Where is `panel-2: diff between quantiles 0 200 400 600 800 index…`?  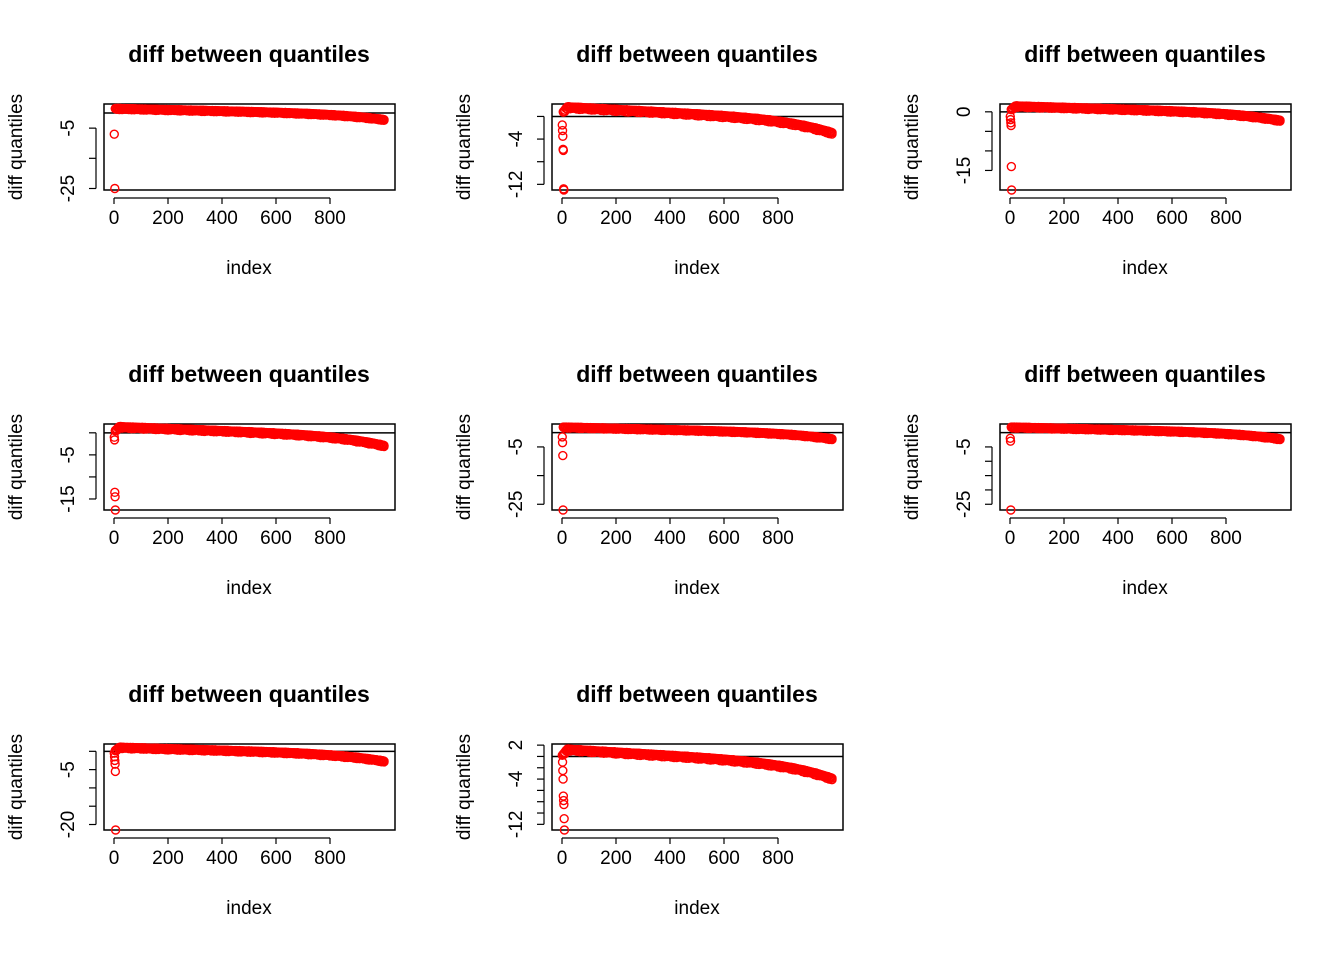
panel-2: diff between quantiles 0 200 400 600 800 index… is located at coordinates (649, 160).